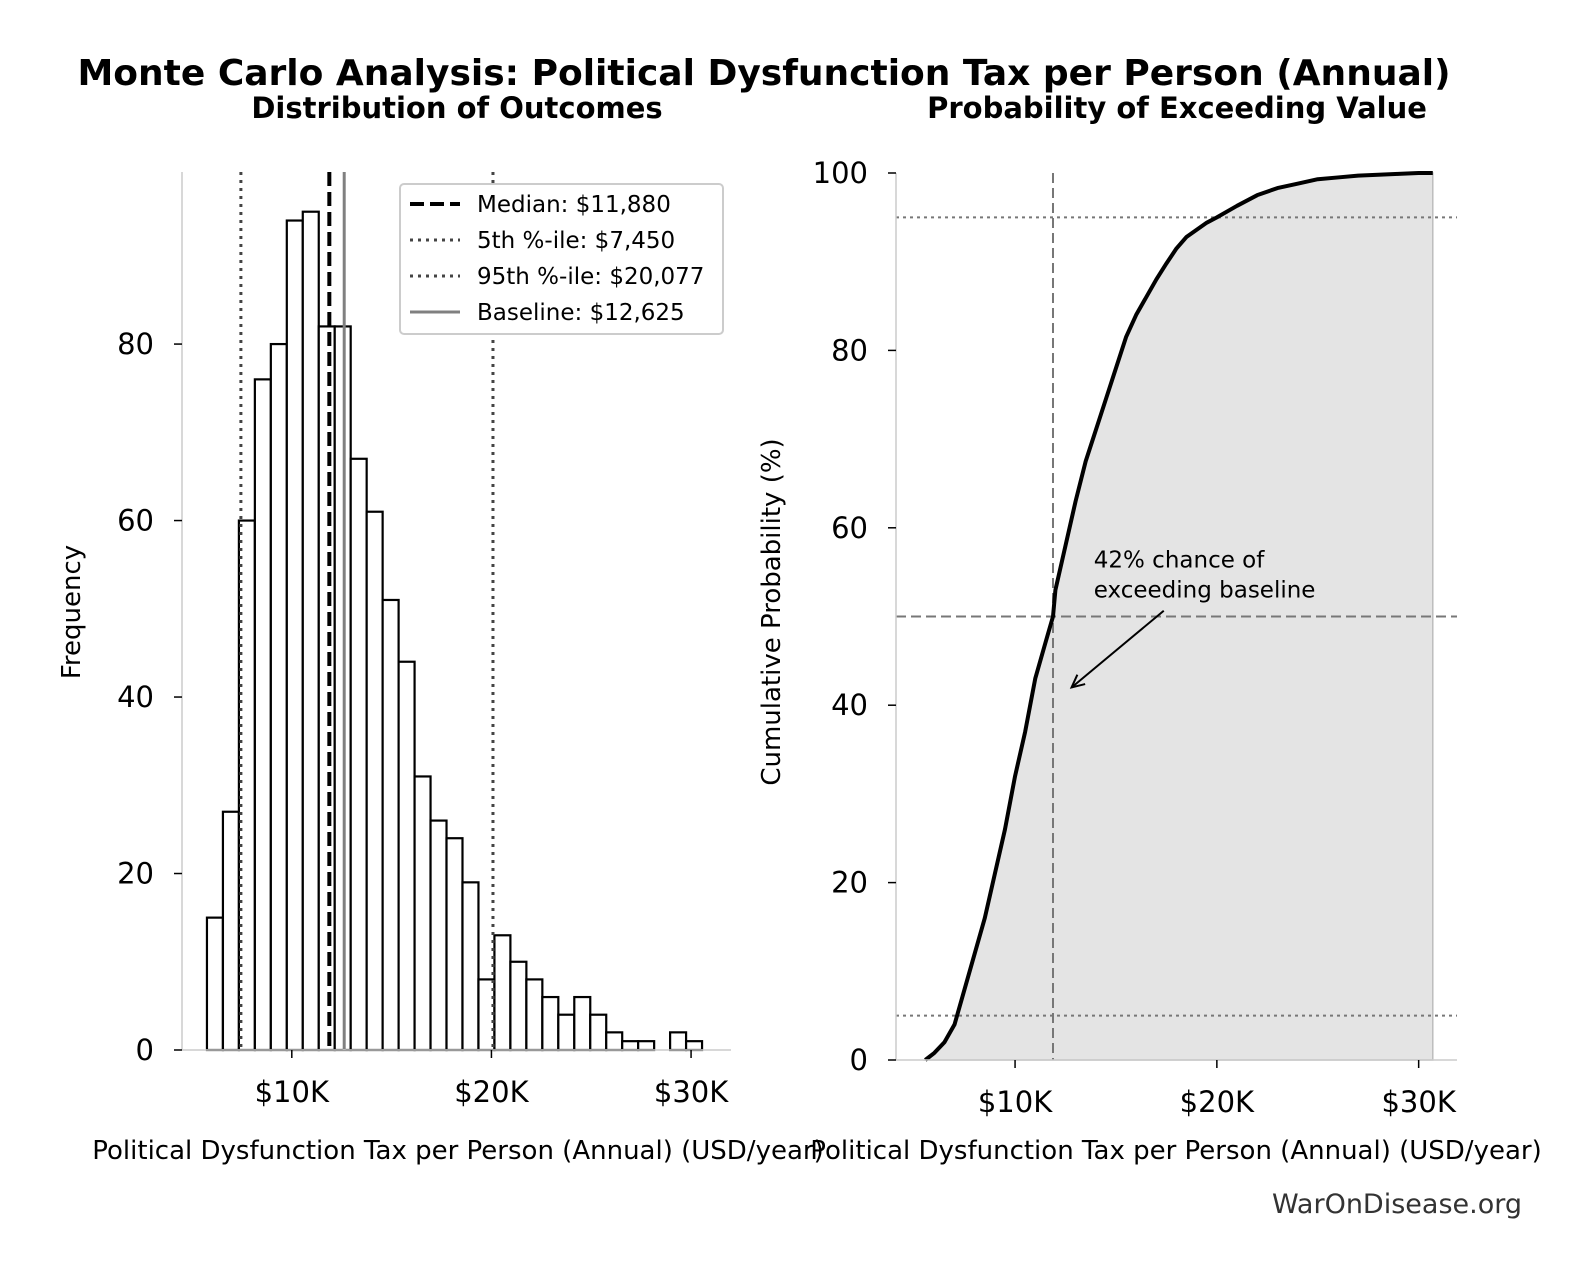 This screenshot has height=1280, width=1581. What do you see at coordinates (135, 344) in the screenshot?
I see `histogram-y-tick-label: 80` at bounding box center [135, 344].